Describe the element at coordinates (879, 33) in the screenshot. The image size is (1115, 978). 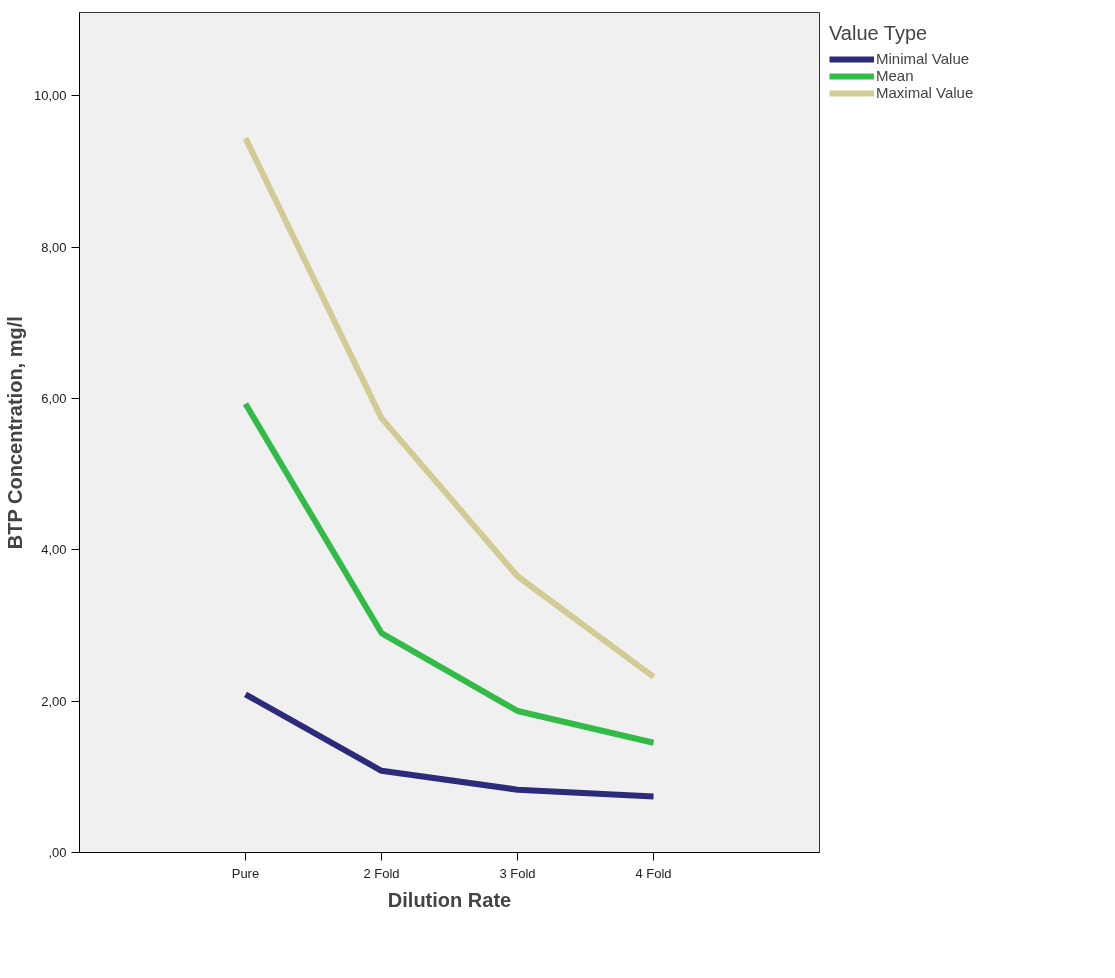
I see `legend-title: Value Type` at that location.